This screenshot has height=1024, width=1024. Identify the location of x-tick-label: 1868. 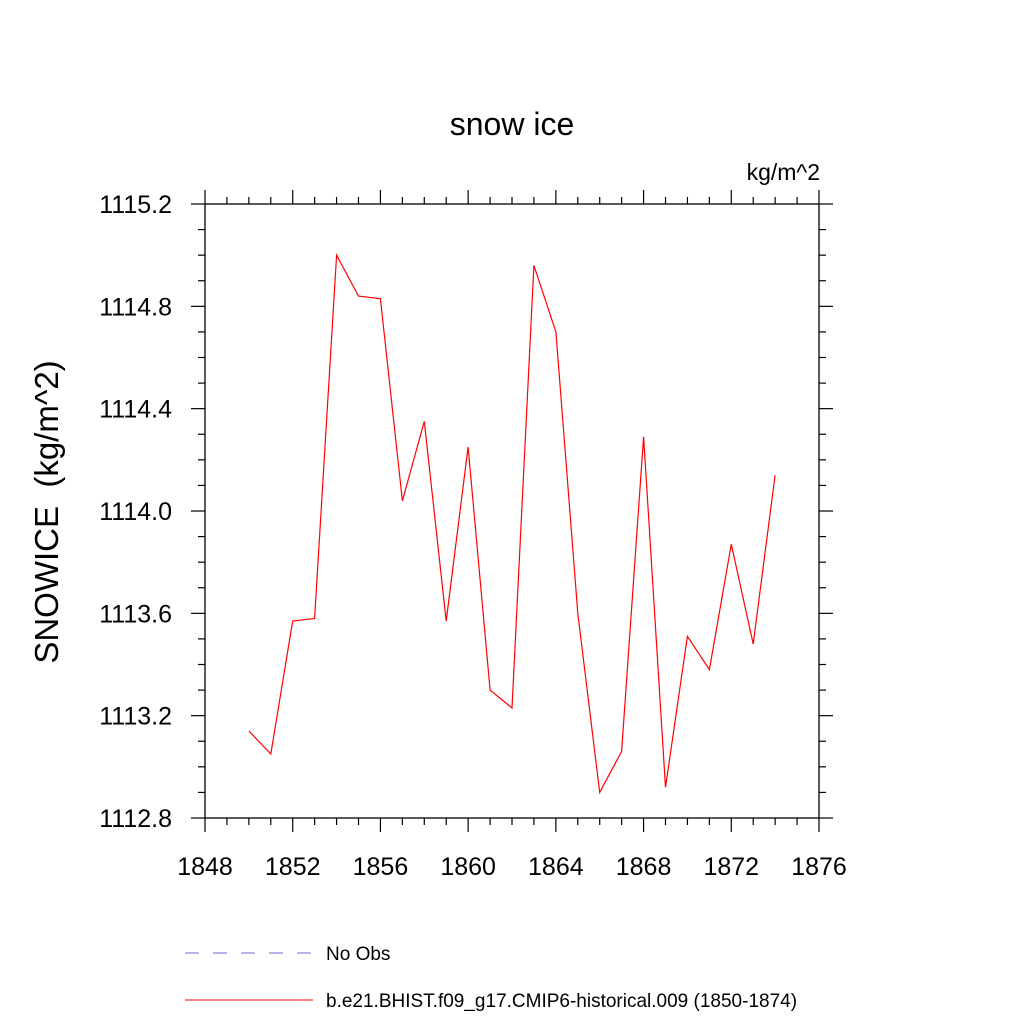
(644, 867).